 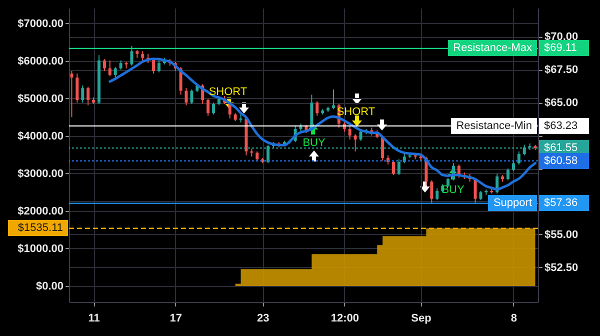 What do you see at coordinates (41, 61) in the screenshot?
I see `y-tick-label: $6000.00` at bounding box center [41, 61].